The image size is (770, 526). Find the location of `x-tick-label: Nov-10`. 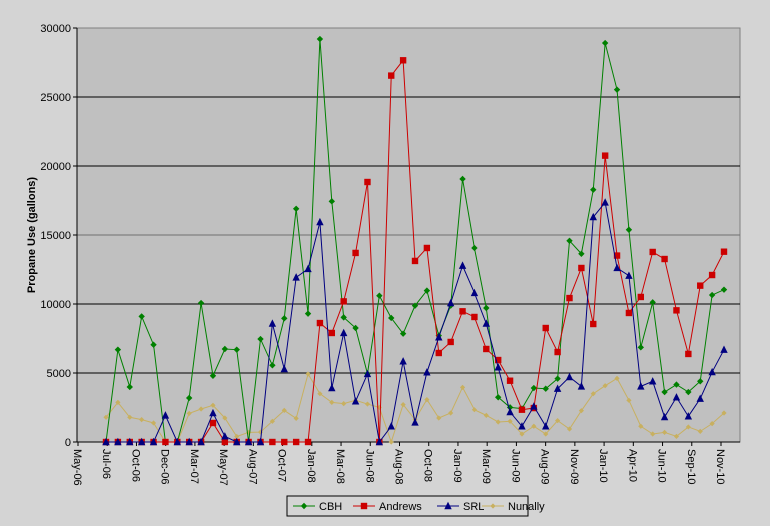

x-tick-label: Nov-10 is located at coordinates (720, 466).